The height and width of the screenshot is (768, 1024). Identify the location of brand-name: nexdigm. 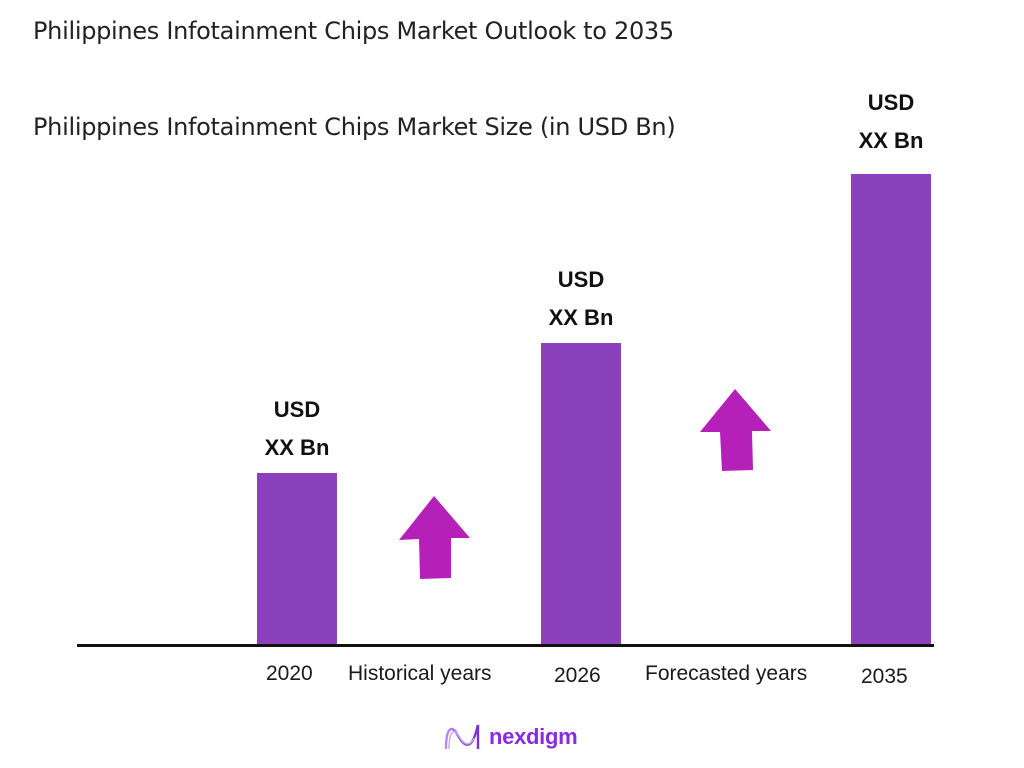
(533, 736).